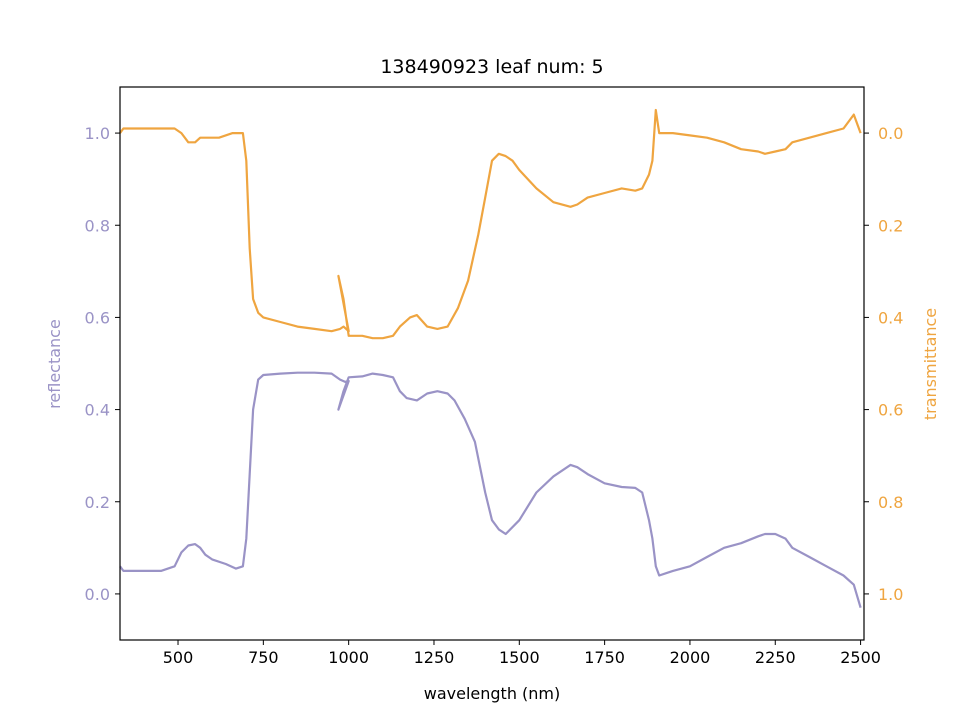 The width and height of the screenshot is (960, 720). I want to click on x-tick-label: 2250, so click(775, 657).